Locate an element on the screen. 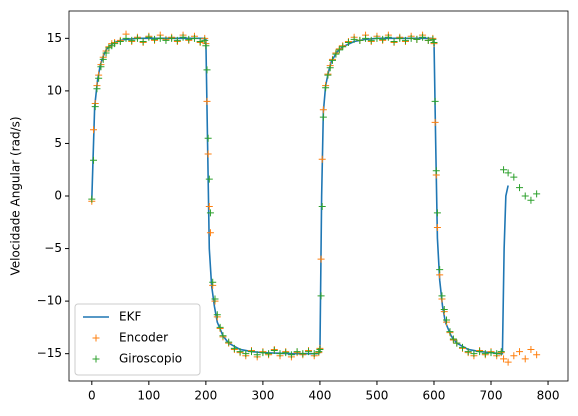  x-tick-label: 0 is located at coordinates (92, 396).